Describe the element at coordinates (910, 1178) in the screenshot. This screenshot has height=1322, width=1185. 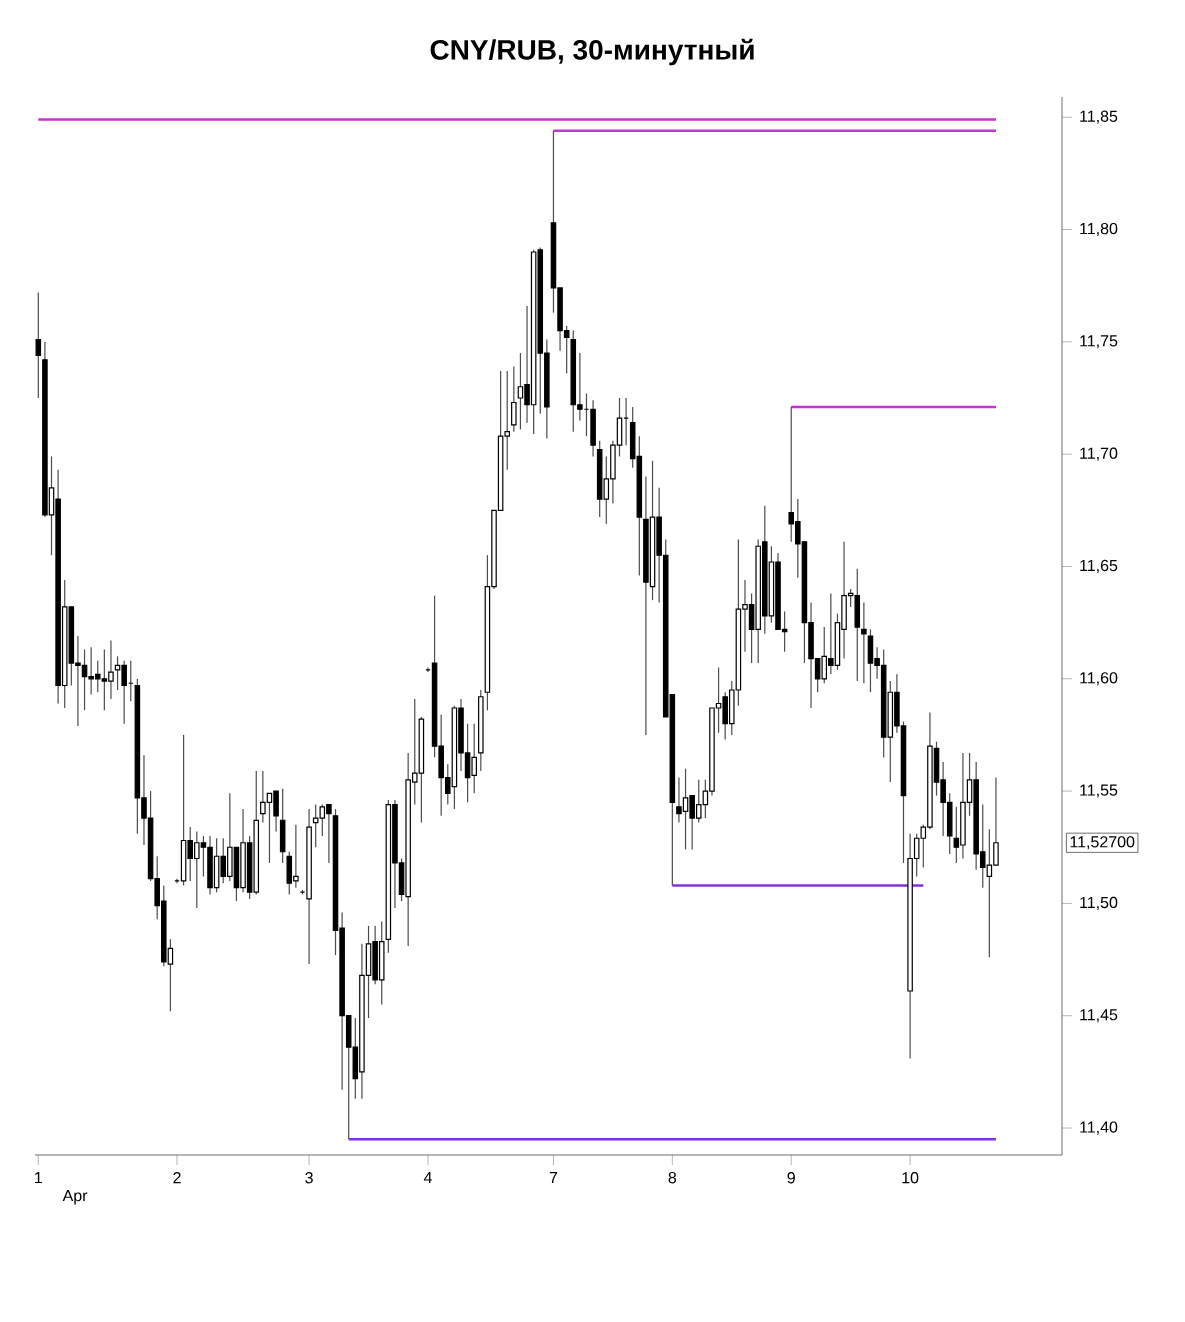
I see `x-tick-label: 10` at that location.